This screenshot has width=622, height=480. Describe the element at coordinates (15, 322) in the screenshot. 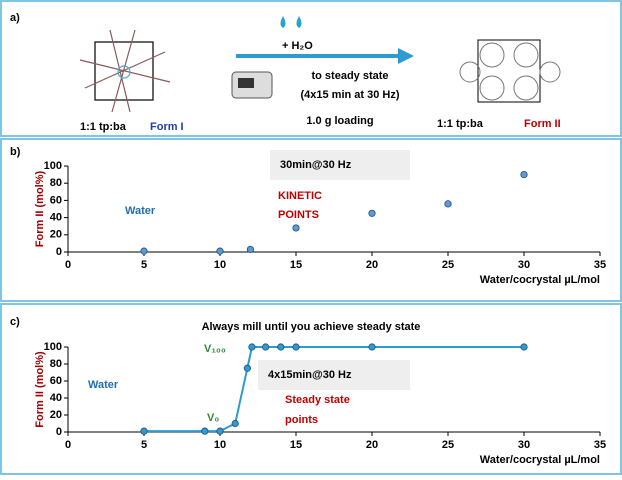

I see `panel-label: c)` at that location.